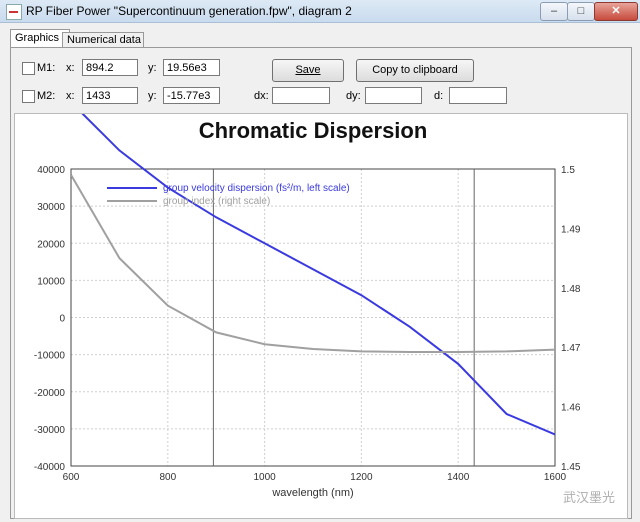  What do you see at coordinates (393, 95) in the screenshot?
I see `dy-field` at bounding box center [393, 95].